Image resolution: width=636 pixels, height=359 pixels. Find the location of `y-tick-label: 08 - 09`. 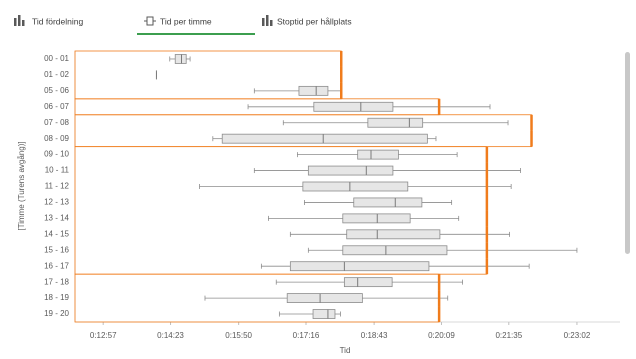

y-tick-label: 08 - 09 is located at coordinates (56, 138).